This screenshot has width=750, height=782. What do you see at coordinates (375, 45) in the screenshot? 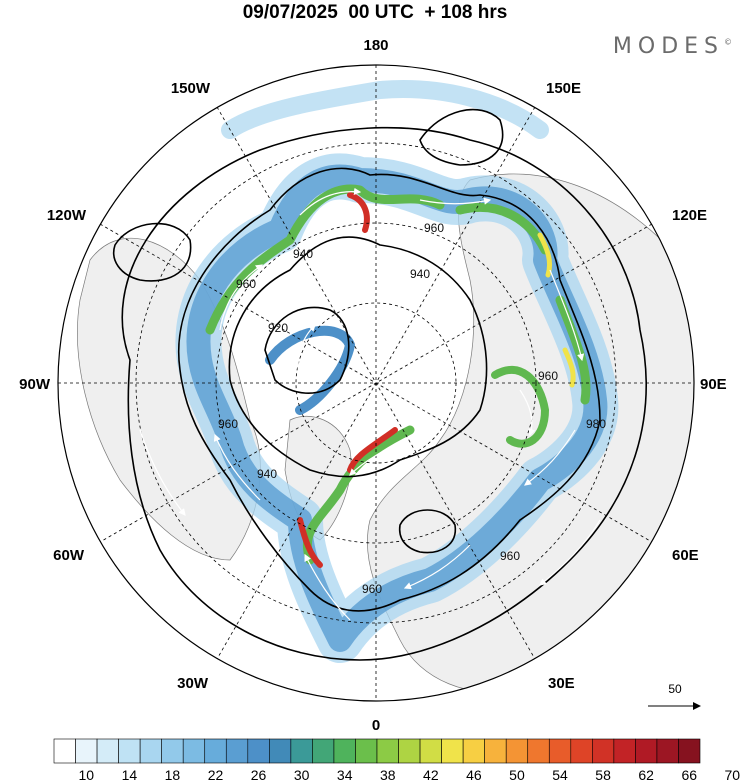
I see `lon-label-180: 180` at bounding box center [375, 45].